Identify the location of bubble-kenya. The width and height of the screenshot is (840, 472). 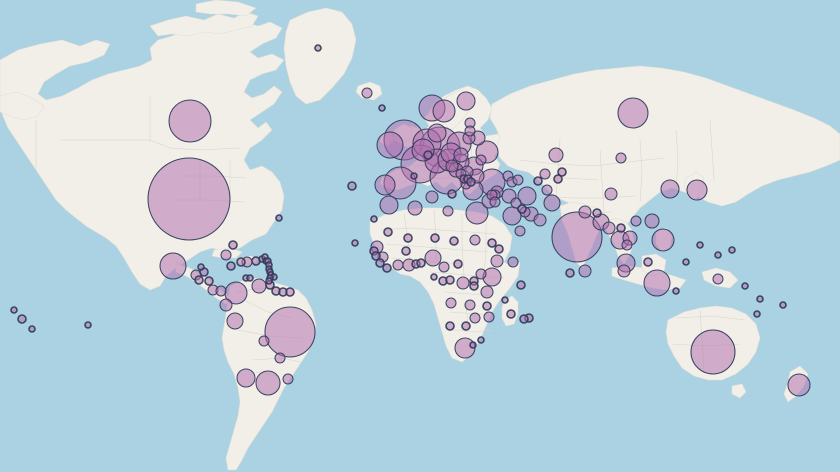
(492, 277).